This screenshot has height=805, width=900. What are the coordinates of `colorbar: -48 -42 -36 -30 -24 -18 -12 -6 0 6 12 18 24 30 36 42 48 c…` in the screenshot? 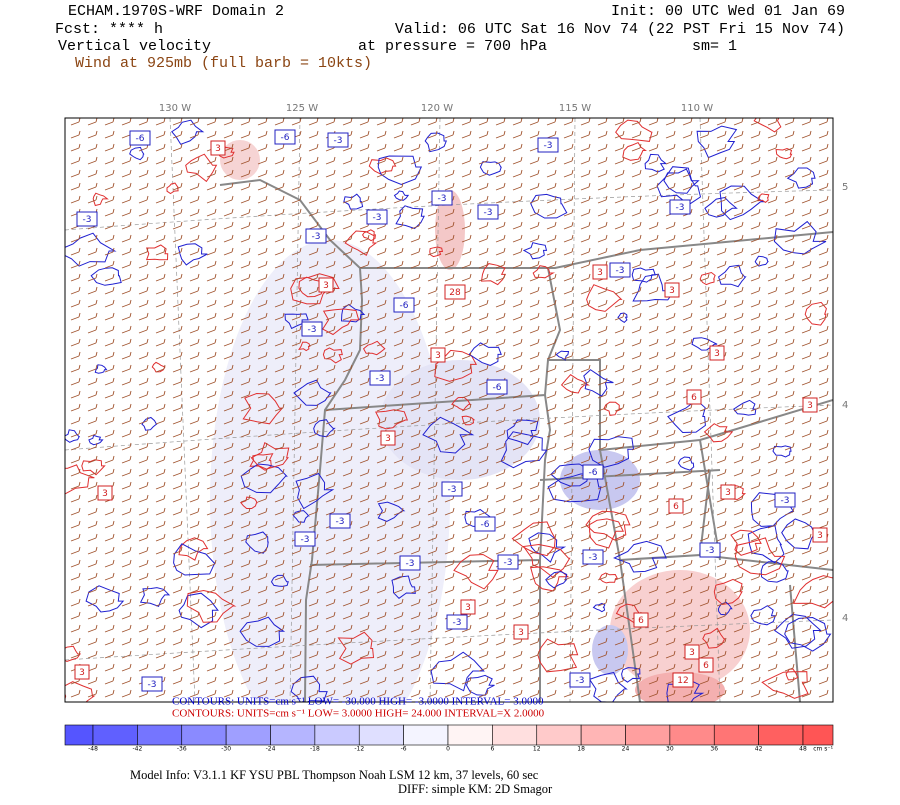 It's located at (449, 738).